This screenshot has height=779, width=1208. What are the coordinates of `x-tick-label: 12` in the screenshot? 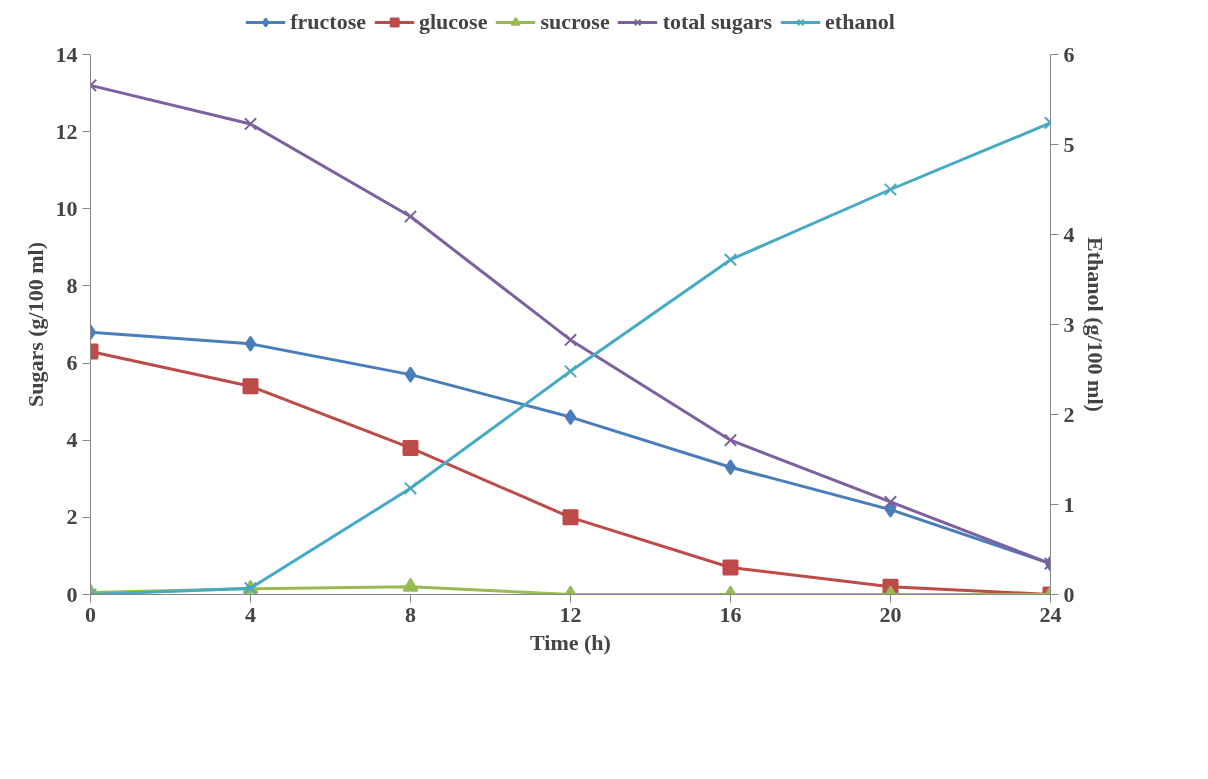 It's located at (570, 614).